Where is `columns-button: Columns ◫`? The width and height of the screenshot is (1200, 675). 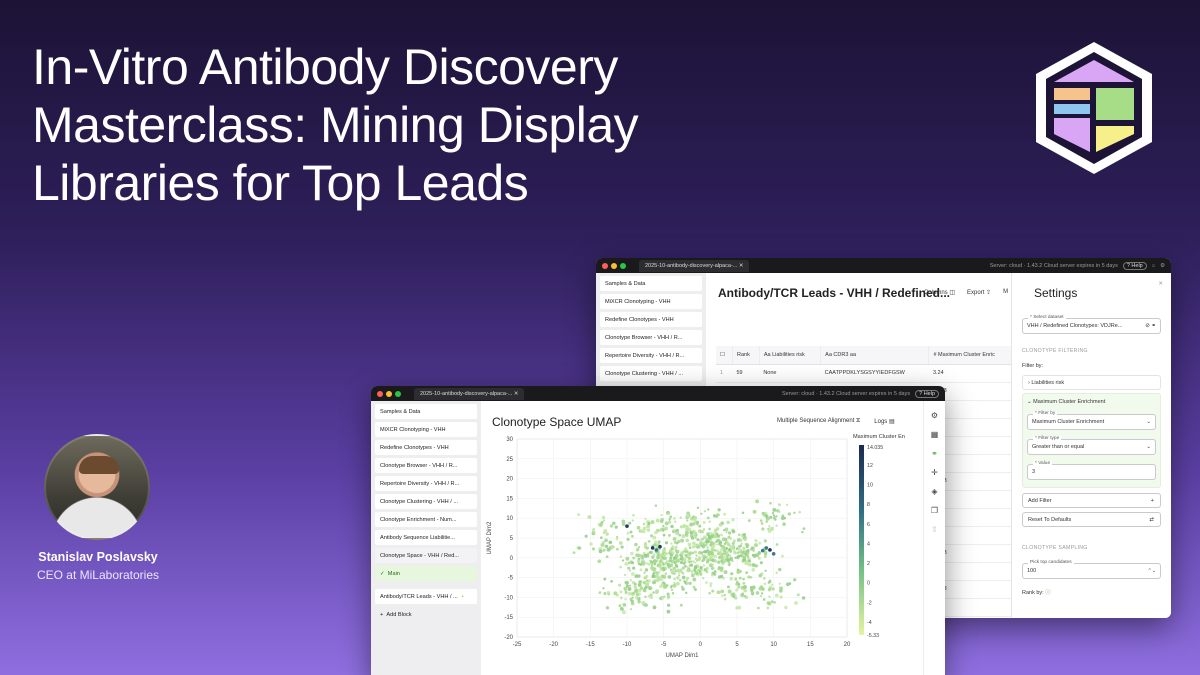
columns-button: Columns ◫ is located at coordinates (940, 293).